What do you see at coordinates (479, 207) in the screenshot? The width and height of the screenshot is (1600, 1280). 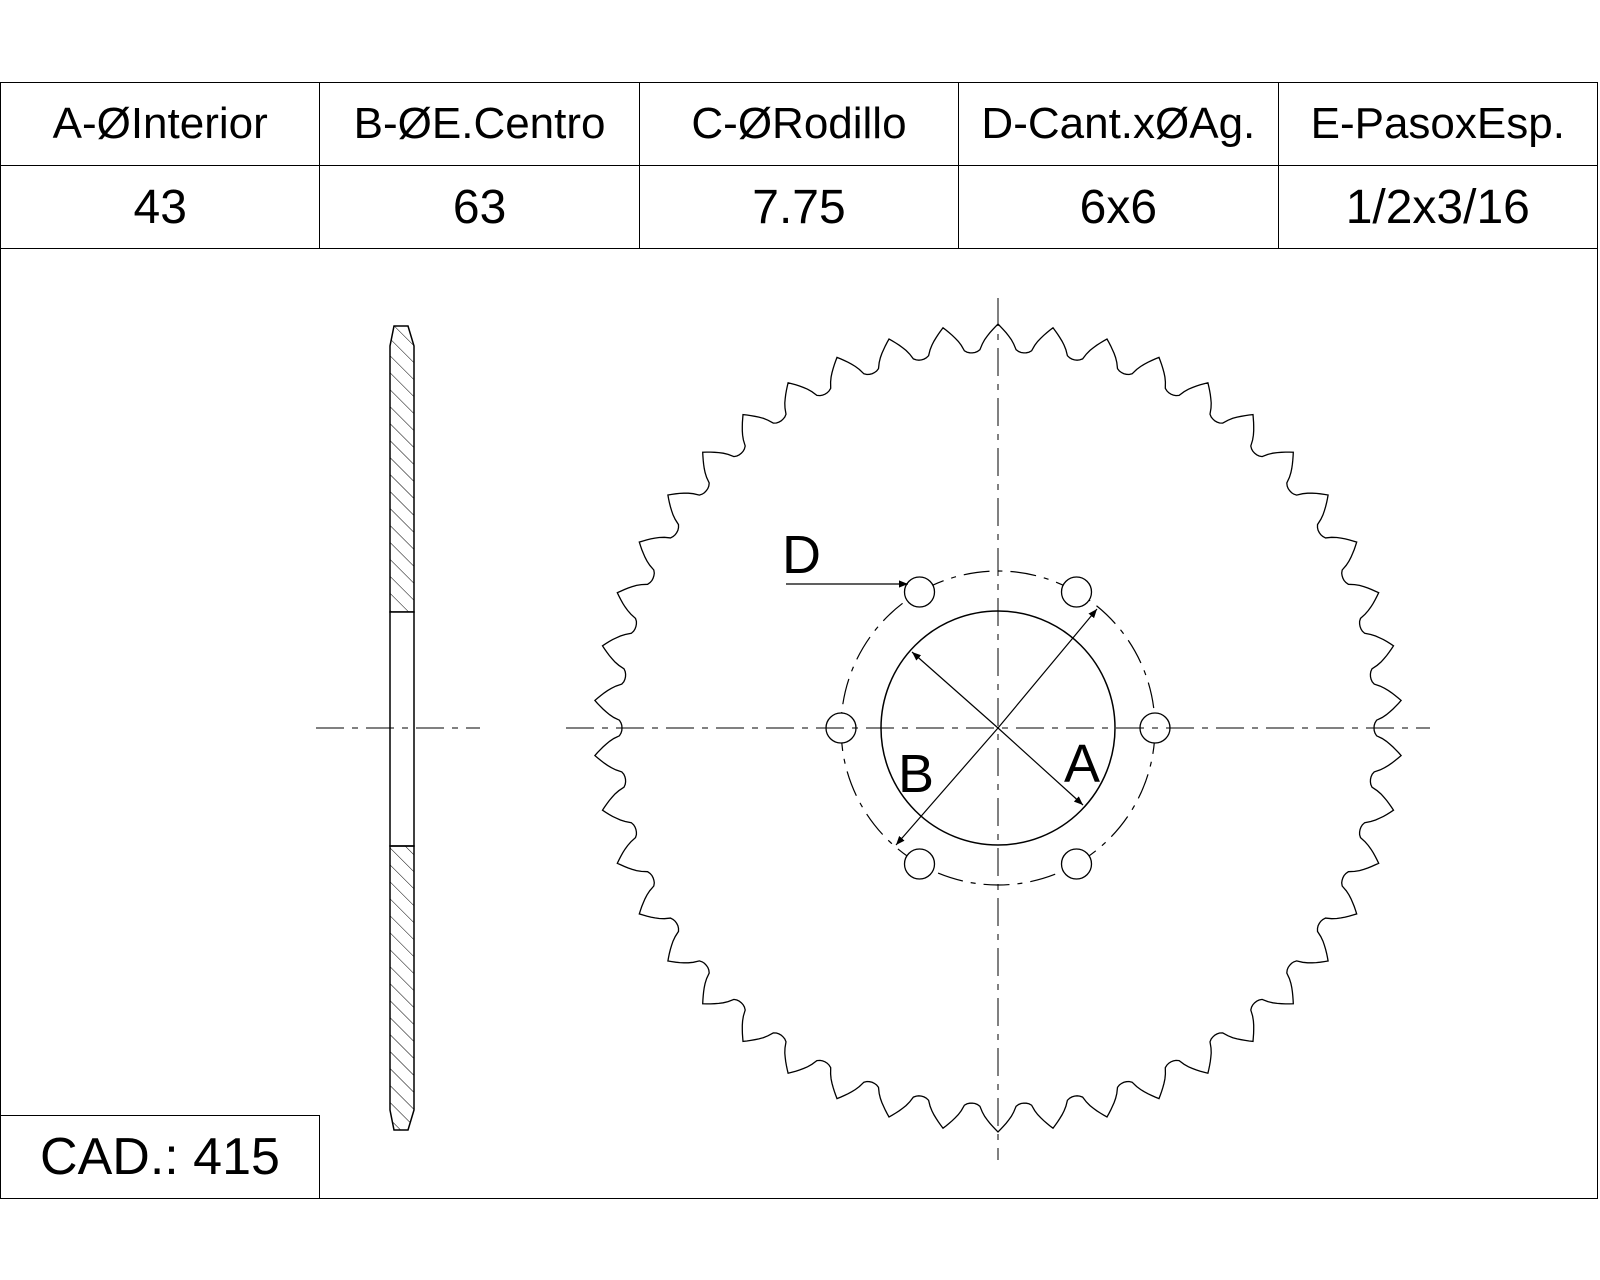 I see `value-bolt-circle-diameter: 63` at bounding box center [479, 207].